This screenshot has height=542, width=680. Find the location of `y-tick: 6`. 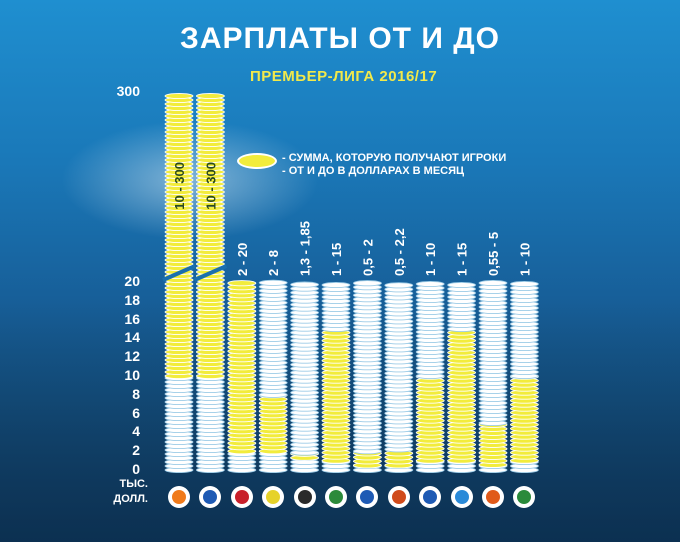

y-tick: 6 is located at coordinates (136, 412).